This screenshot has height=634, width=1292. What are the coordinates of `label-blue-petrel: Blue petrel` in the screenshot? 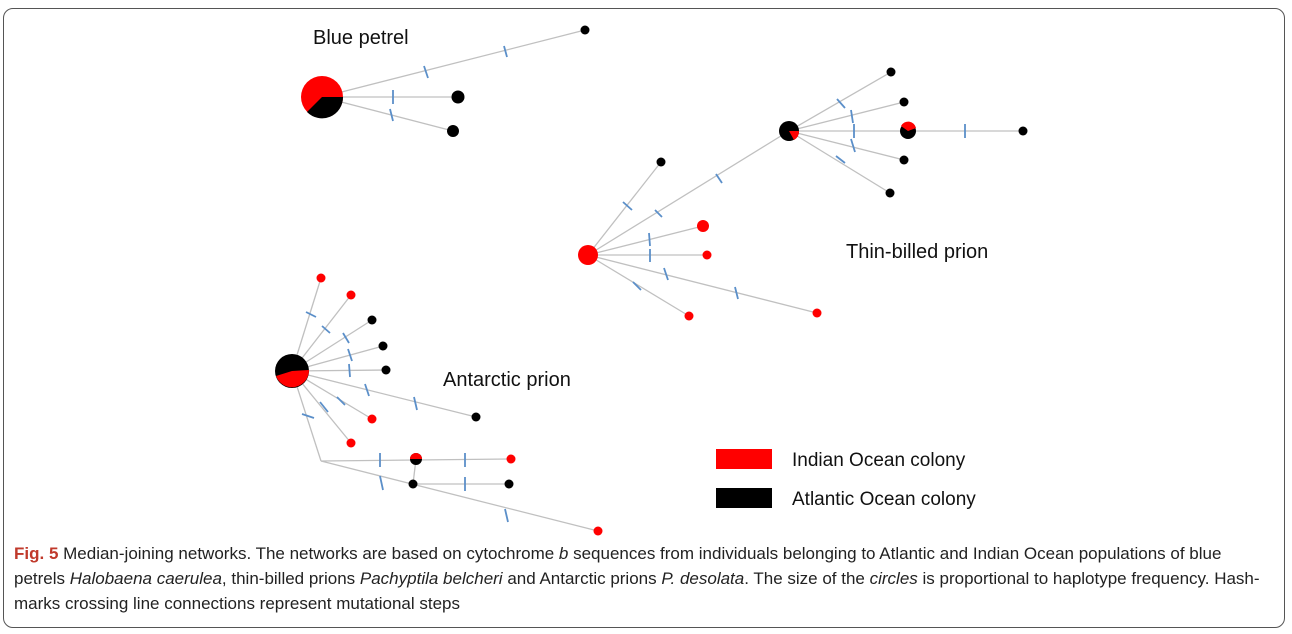 It's located at (361, 38).